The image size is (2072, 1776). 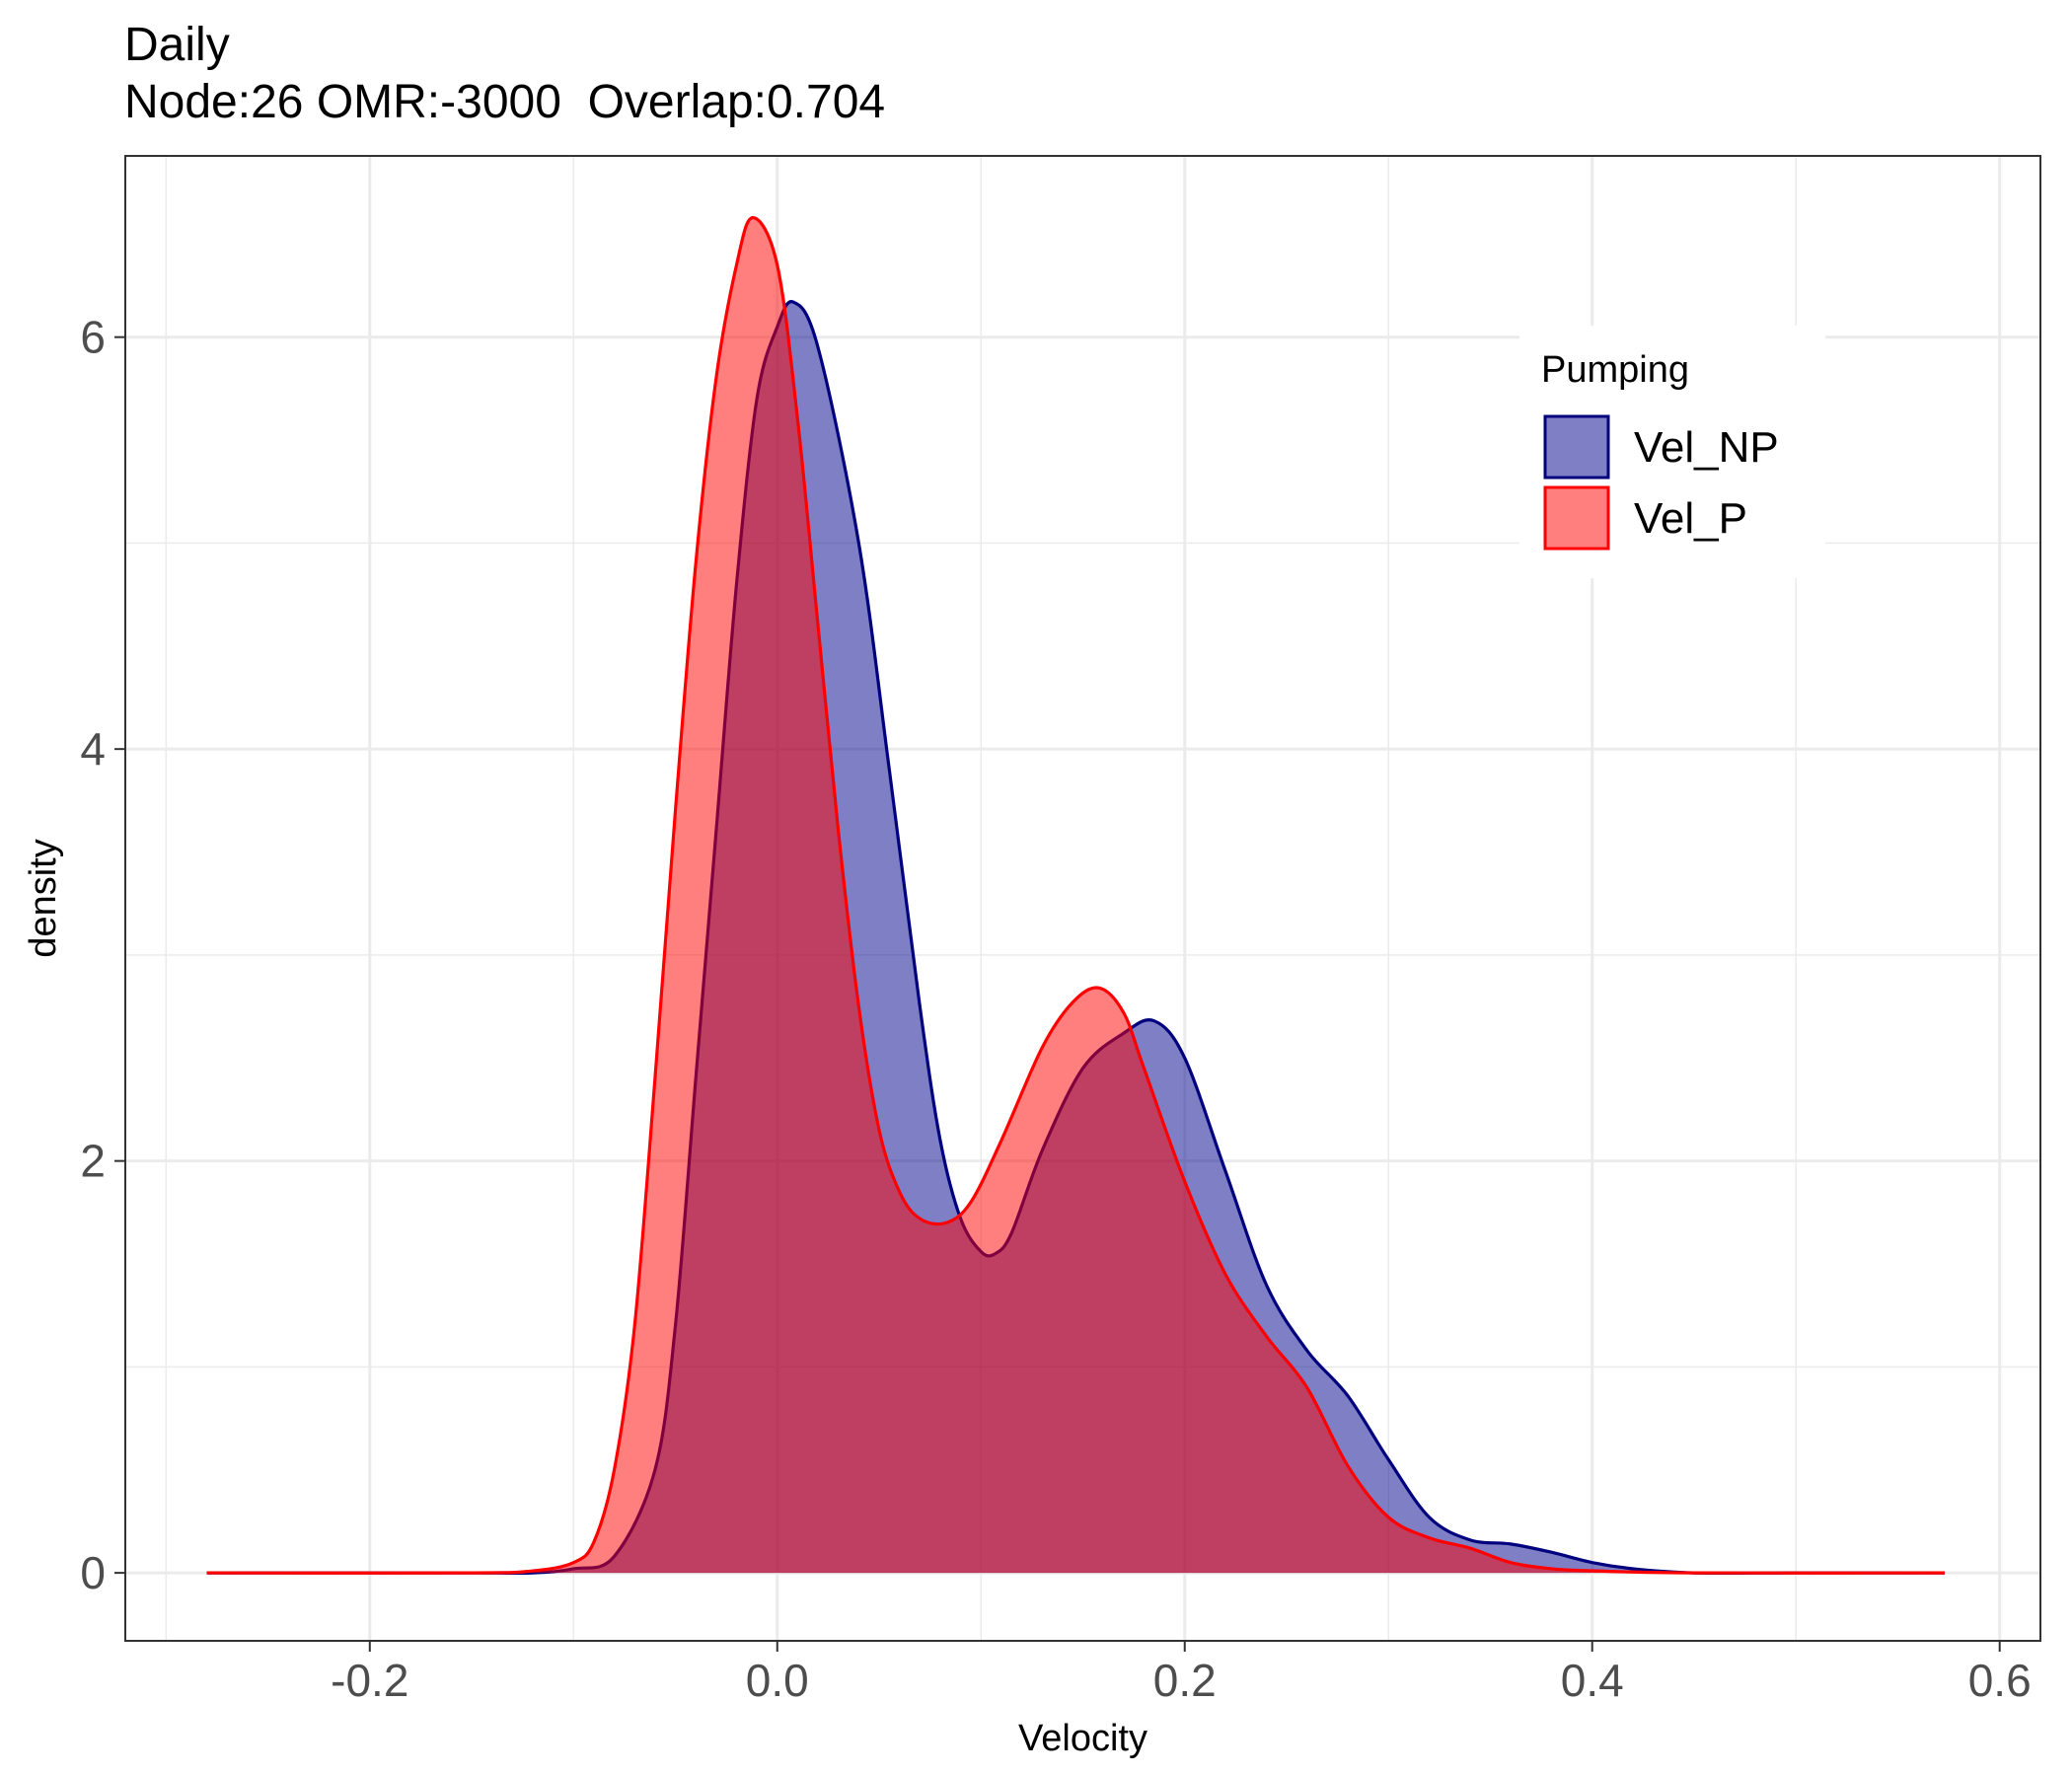 What do you see at coordinates (505, 102) in the screenshot?
I see `chart-subtitle: Node:26 OMR:-3000 Overlap:0.704` at bounding box center [505, 102].